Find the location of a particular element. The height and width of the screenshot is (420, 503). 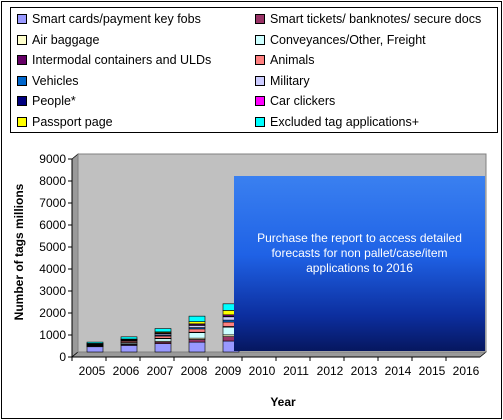

x-tick-label: 2014 is located at coordinates (398, 371).